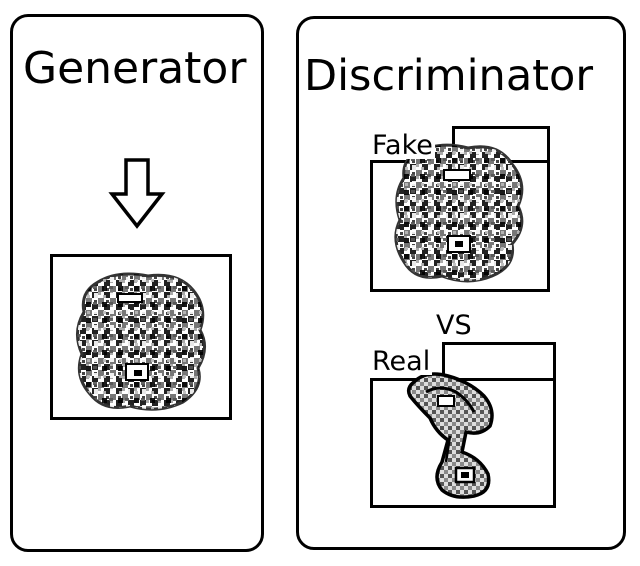 This screenshot has height=566, width=640. What do you see at coordinates (449, 76) in the screenshot?
I see `discriminator-title: Discriminator` at bounding box center [449, 76].